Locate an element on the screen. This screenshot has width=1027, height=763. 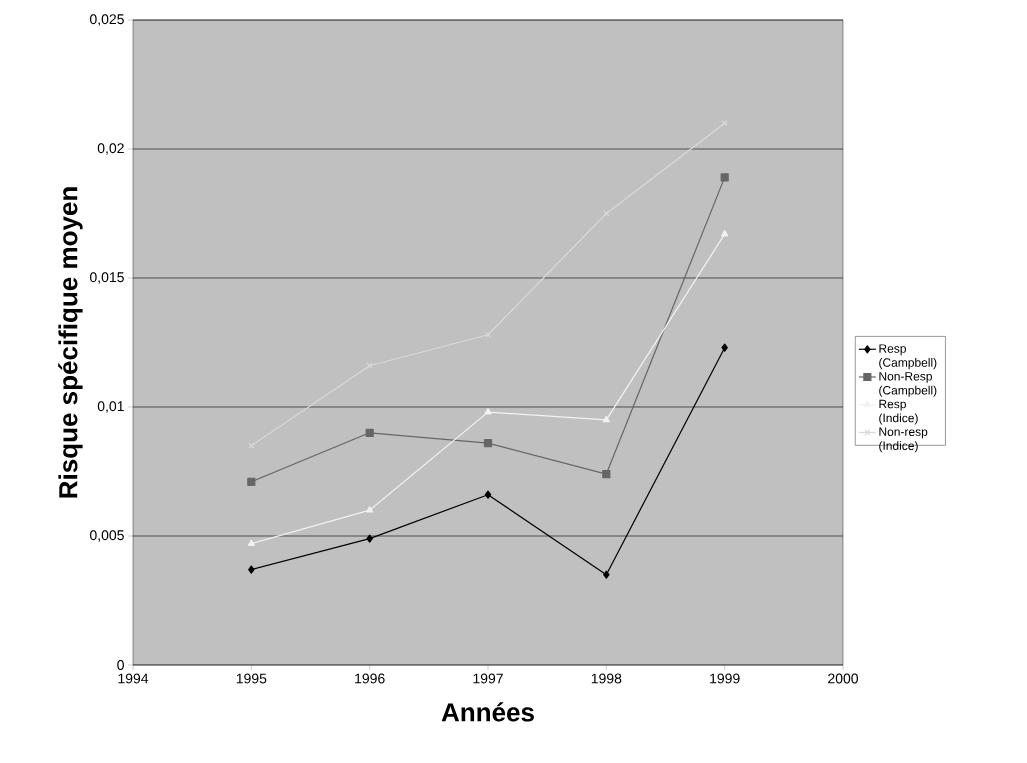
y-tick-label: 0,02 is located at coordinates (110, 149).